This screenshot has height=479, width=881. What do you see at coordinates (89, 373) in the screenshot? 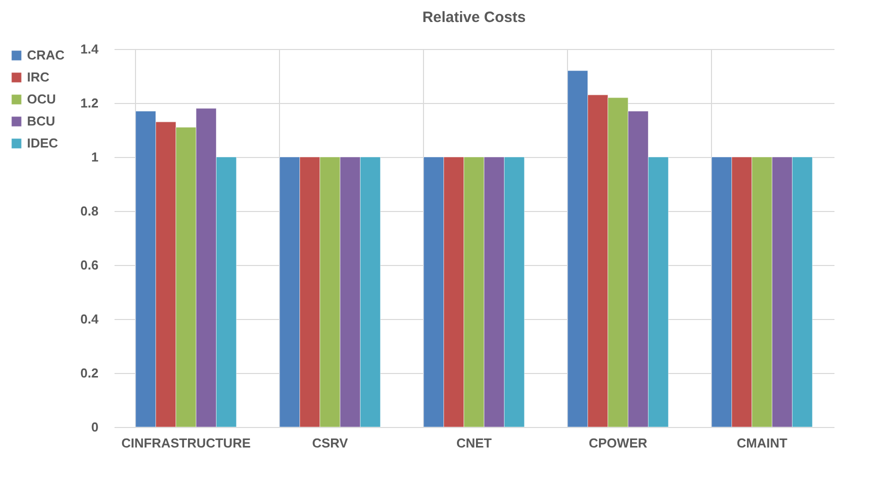
I see `y-tick-label: 0.2` at bounding box center [89, 373].